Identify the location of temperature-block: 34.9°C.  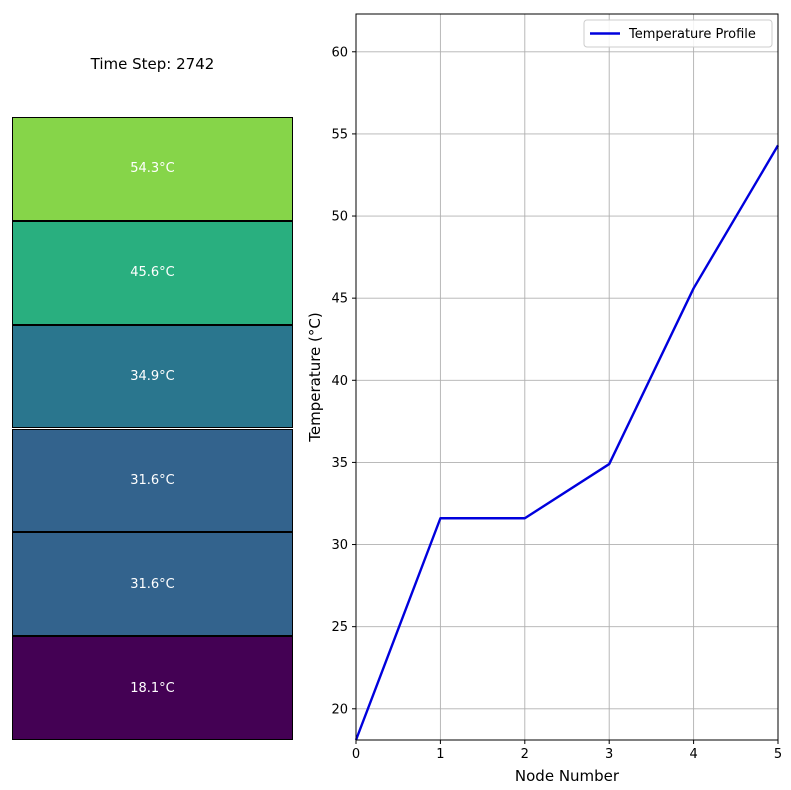
(152, 376).